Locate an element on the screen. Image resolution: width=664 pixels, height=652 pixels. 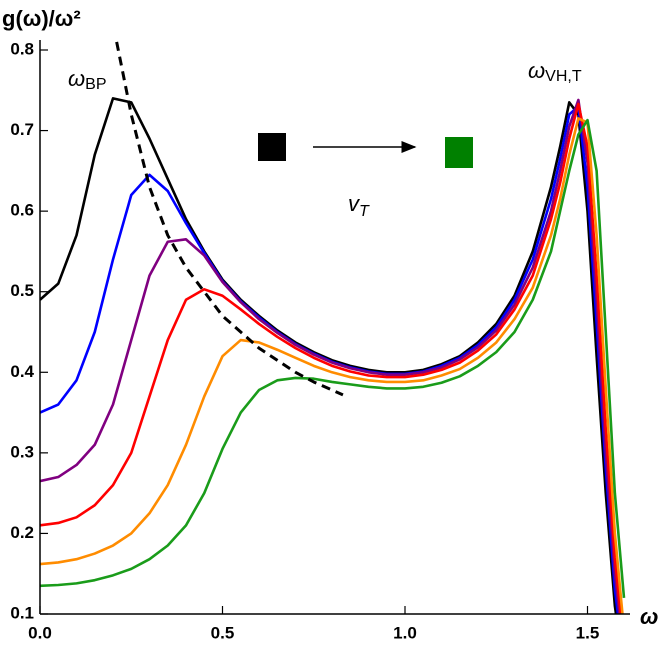
y-tick-label: 0.4 is located at coordinates (22, 371).